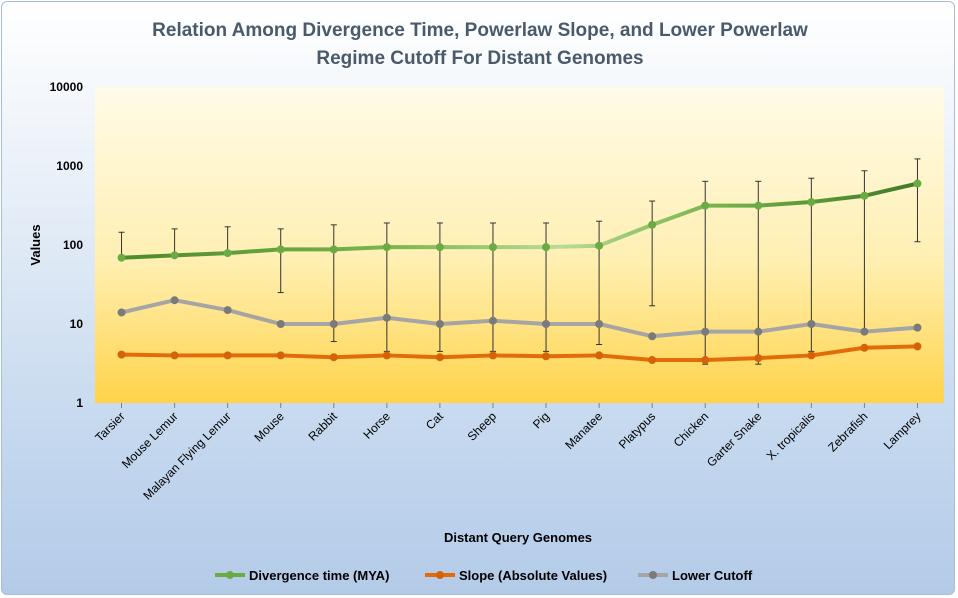  Describe the element at coordinates (186, 455) in the screenshot. I see `x-tick-label: Malayan Flying Lemur` at that location.